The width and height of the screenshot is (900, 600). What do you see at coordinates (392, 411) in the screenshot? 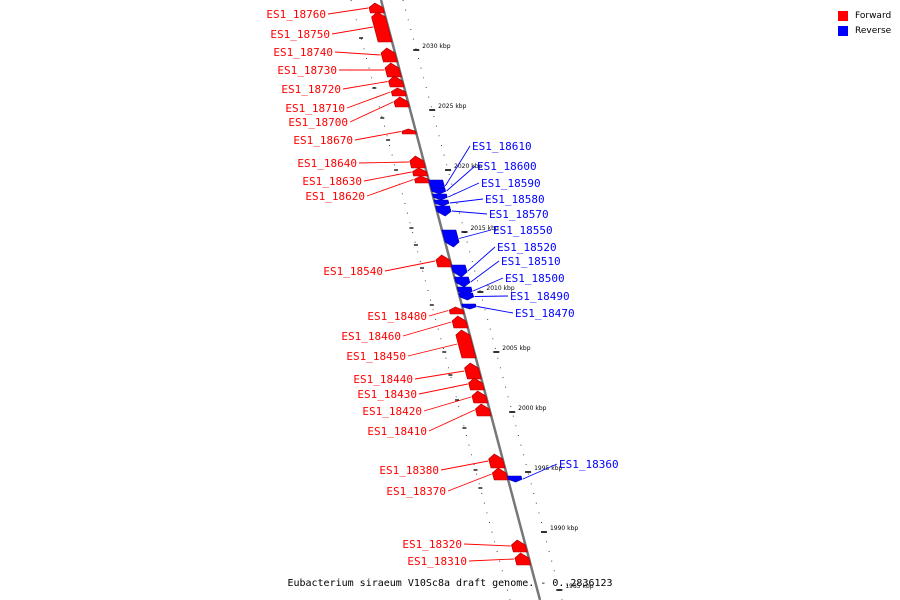
I see `gene-label-es1-18420: ES1_18420` at bounding box center [392, 411].